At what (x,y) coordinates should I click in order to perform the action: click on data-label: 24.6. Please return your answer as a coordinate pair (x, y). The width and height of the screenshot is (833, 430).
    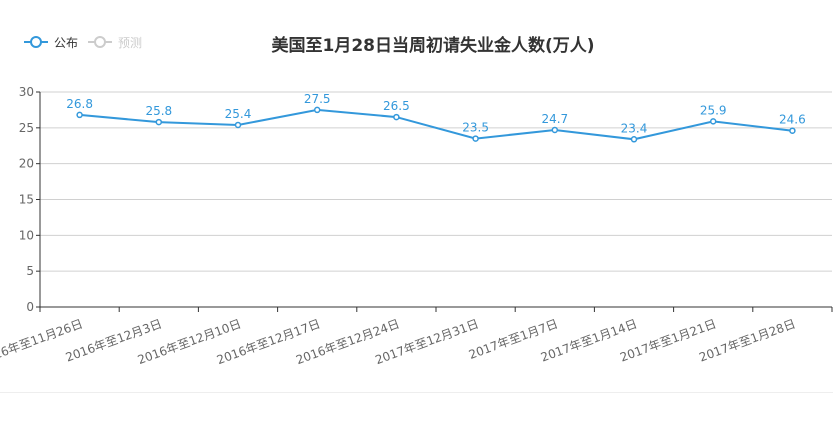
    Looking at the image, I should click on (792, 120).